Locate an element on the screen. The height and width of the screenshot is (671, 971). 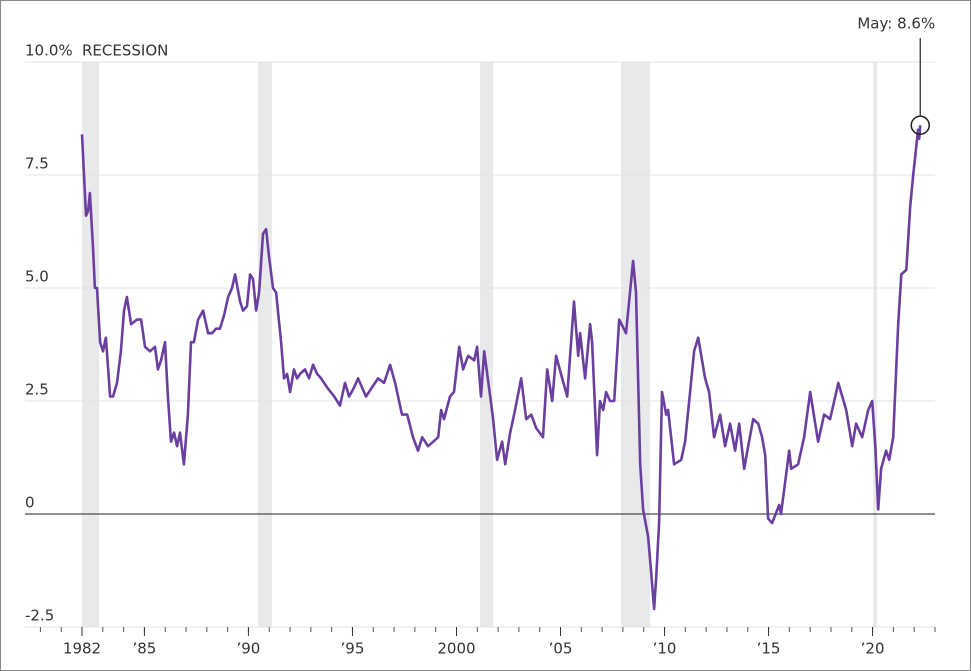
y-tick-label: 5.0 is located at coordinates (37, 277).